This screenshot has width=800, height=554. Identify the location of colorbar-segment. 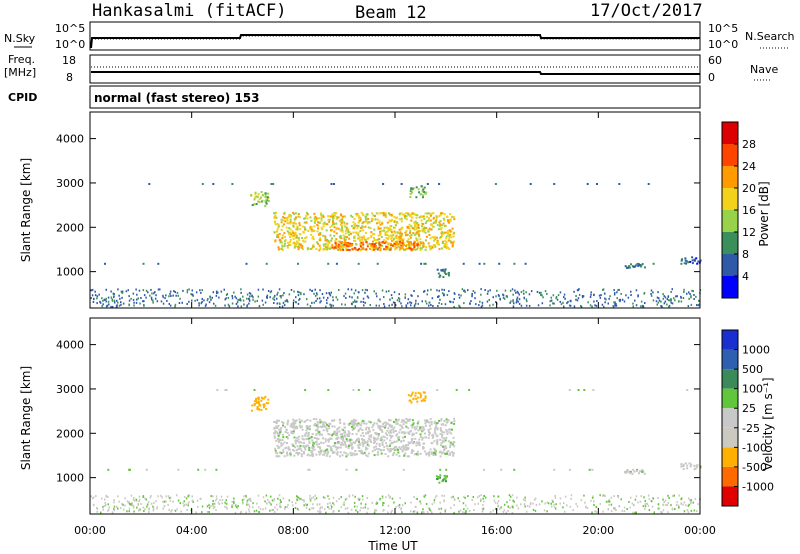
(730, 476).